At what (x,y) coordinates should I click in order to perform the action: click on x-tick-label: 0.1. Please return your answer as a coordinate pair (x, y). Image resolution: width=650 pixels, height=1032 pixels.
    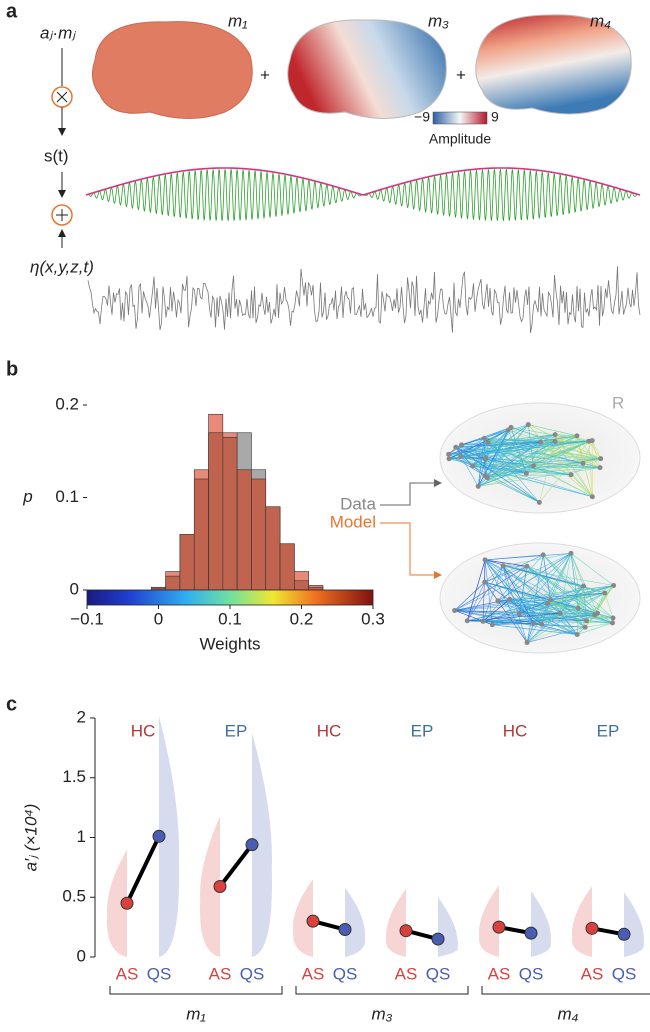
    Looking at the image, I should click on (230, 618).